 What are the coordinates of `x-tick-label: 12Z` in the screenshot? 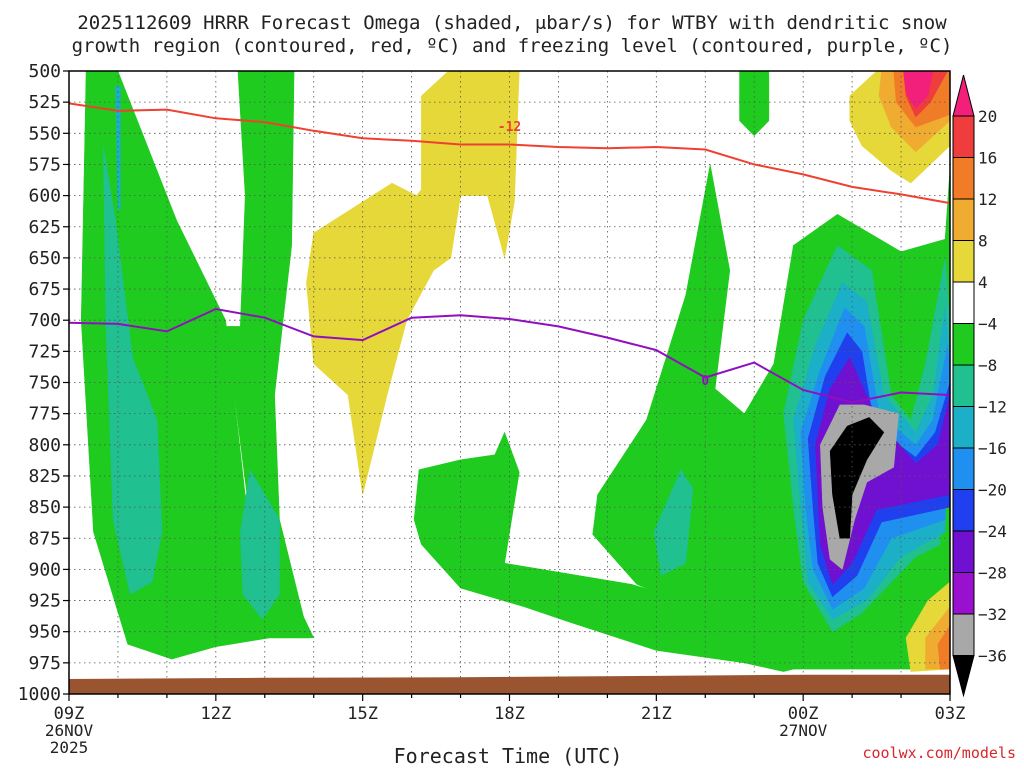 It's located at (215, 714).